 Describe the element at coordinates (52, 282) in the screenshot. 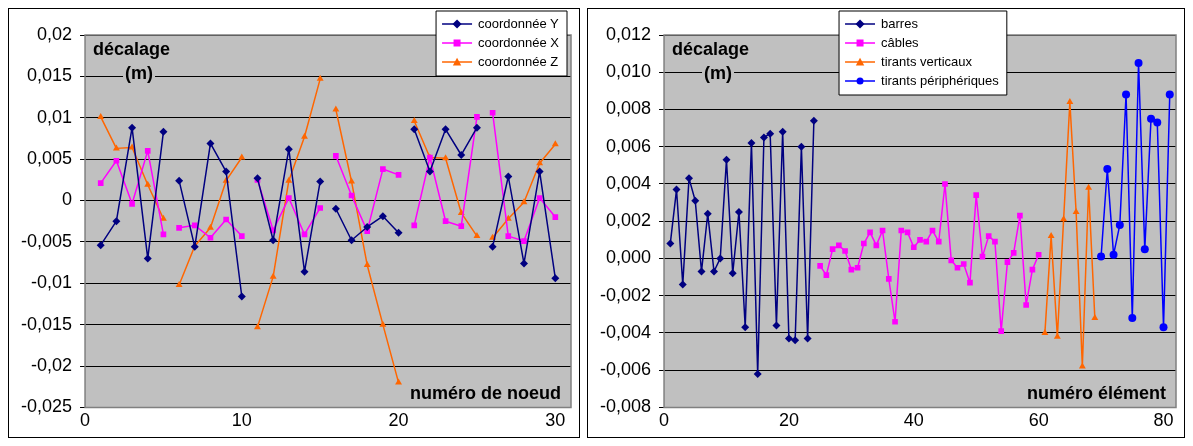

I see `y-tick-label: -0,01` at that location.